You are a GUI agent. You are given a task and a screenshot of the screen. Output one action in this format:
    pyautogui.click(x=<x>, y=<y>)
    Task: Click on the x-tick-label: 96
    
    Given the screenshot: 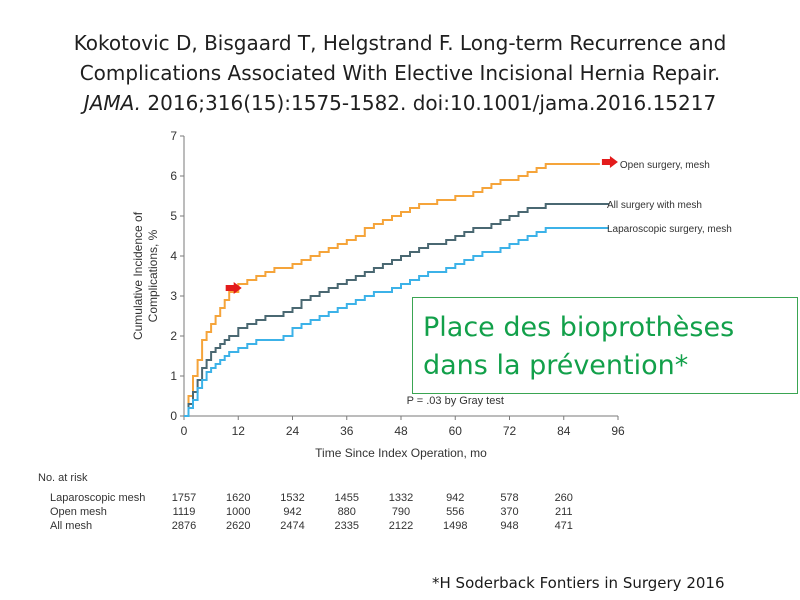 What is the action you would take?
    pyautogui.click(x=618, y=431)
    